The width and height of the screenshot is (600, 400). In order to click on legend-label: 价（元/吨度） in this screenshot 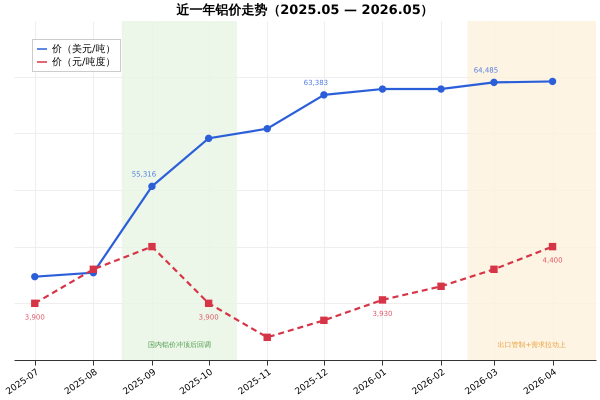, I will do `click(83, 62)`.